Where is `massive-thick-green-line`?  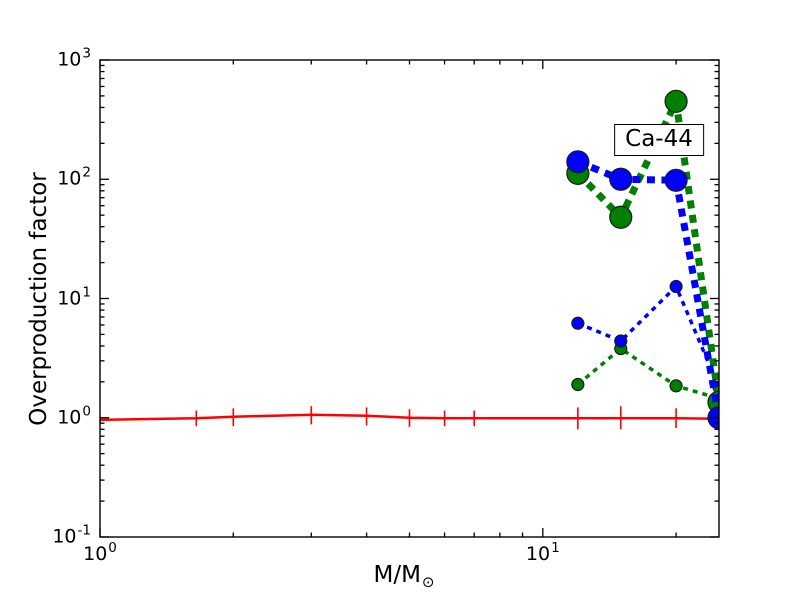
massive-thick-green-line is located at coordinates (647, 246).